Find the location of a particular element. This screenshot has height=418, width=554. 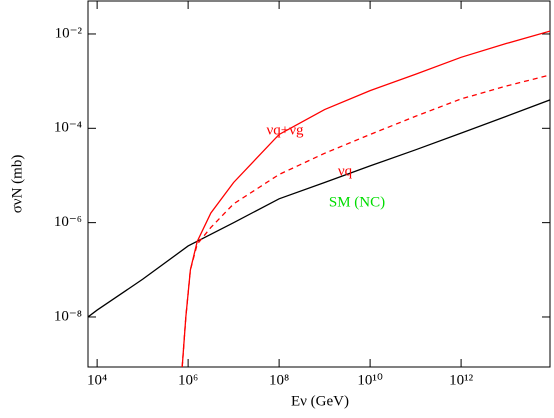

y-axis-label: σνN (mb) is located at coordinates (17, 184).